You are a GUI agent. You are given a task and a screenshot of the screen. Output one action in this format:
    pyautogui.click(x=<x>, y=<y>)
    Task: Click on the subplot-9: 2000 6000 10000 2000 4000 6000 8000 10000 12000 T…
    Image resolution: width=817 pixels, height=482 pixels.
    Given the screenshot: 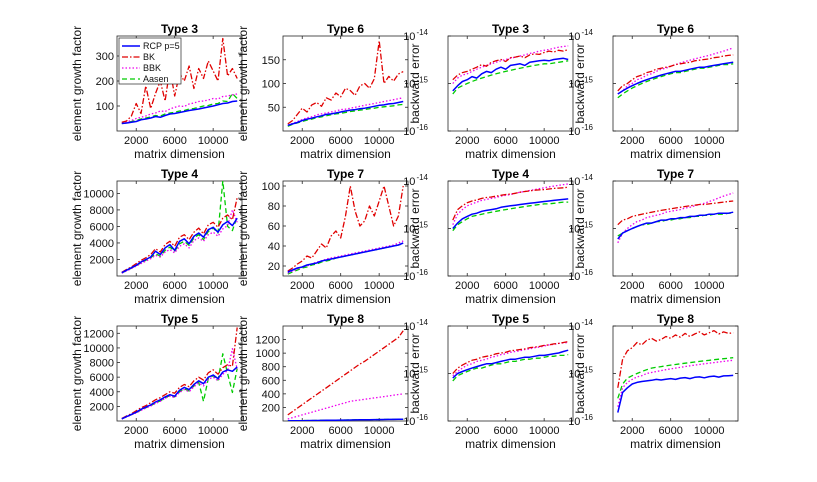 What is the action you would take?
    pyautogui.click(x=156, y=381)
    